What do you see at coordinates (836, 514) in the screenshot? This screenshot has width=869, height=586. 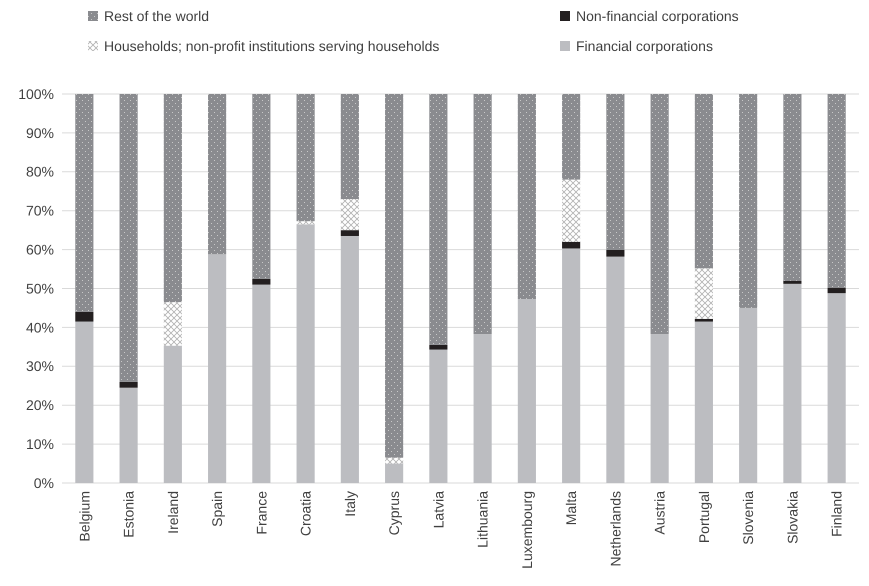 I see `x-tick-label: Finland` at bounding box center [836, 514].